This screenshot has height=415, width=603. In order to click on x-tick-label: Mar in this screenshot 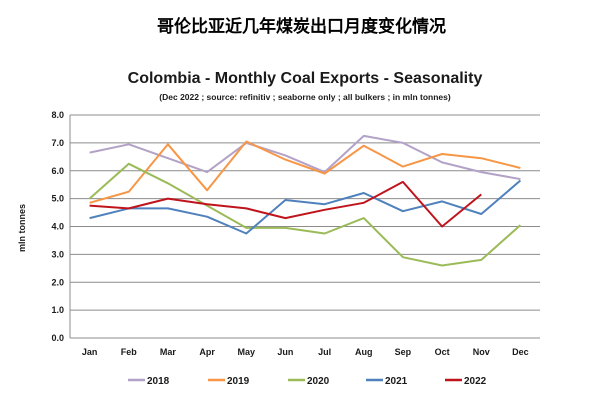, I will do `click(168, 352)`.